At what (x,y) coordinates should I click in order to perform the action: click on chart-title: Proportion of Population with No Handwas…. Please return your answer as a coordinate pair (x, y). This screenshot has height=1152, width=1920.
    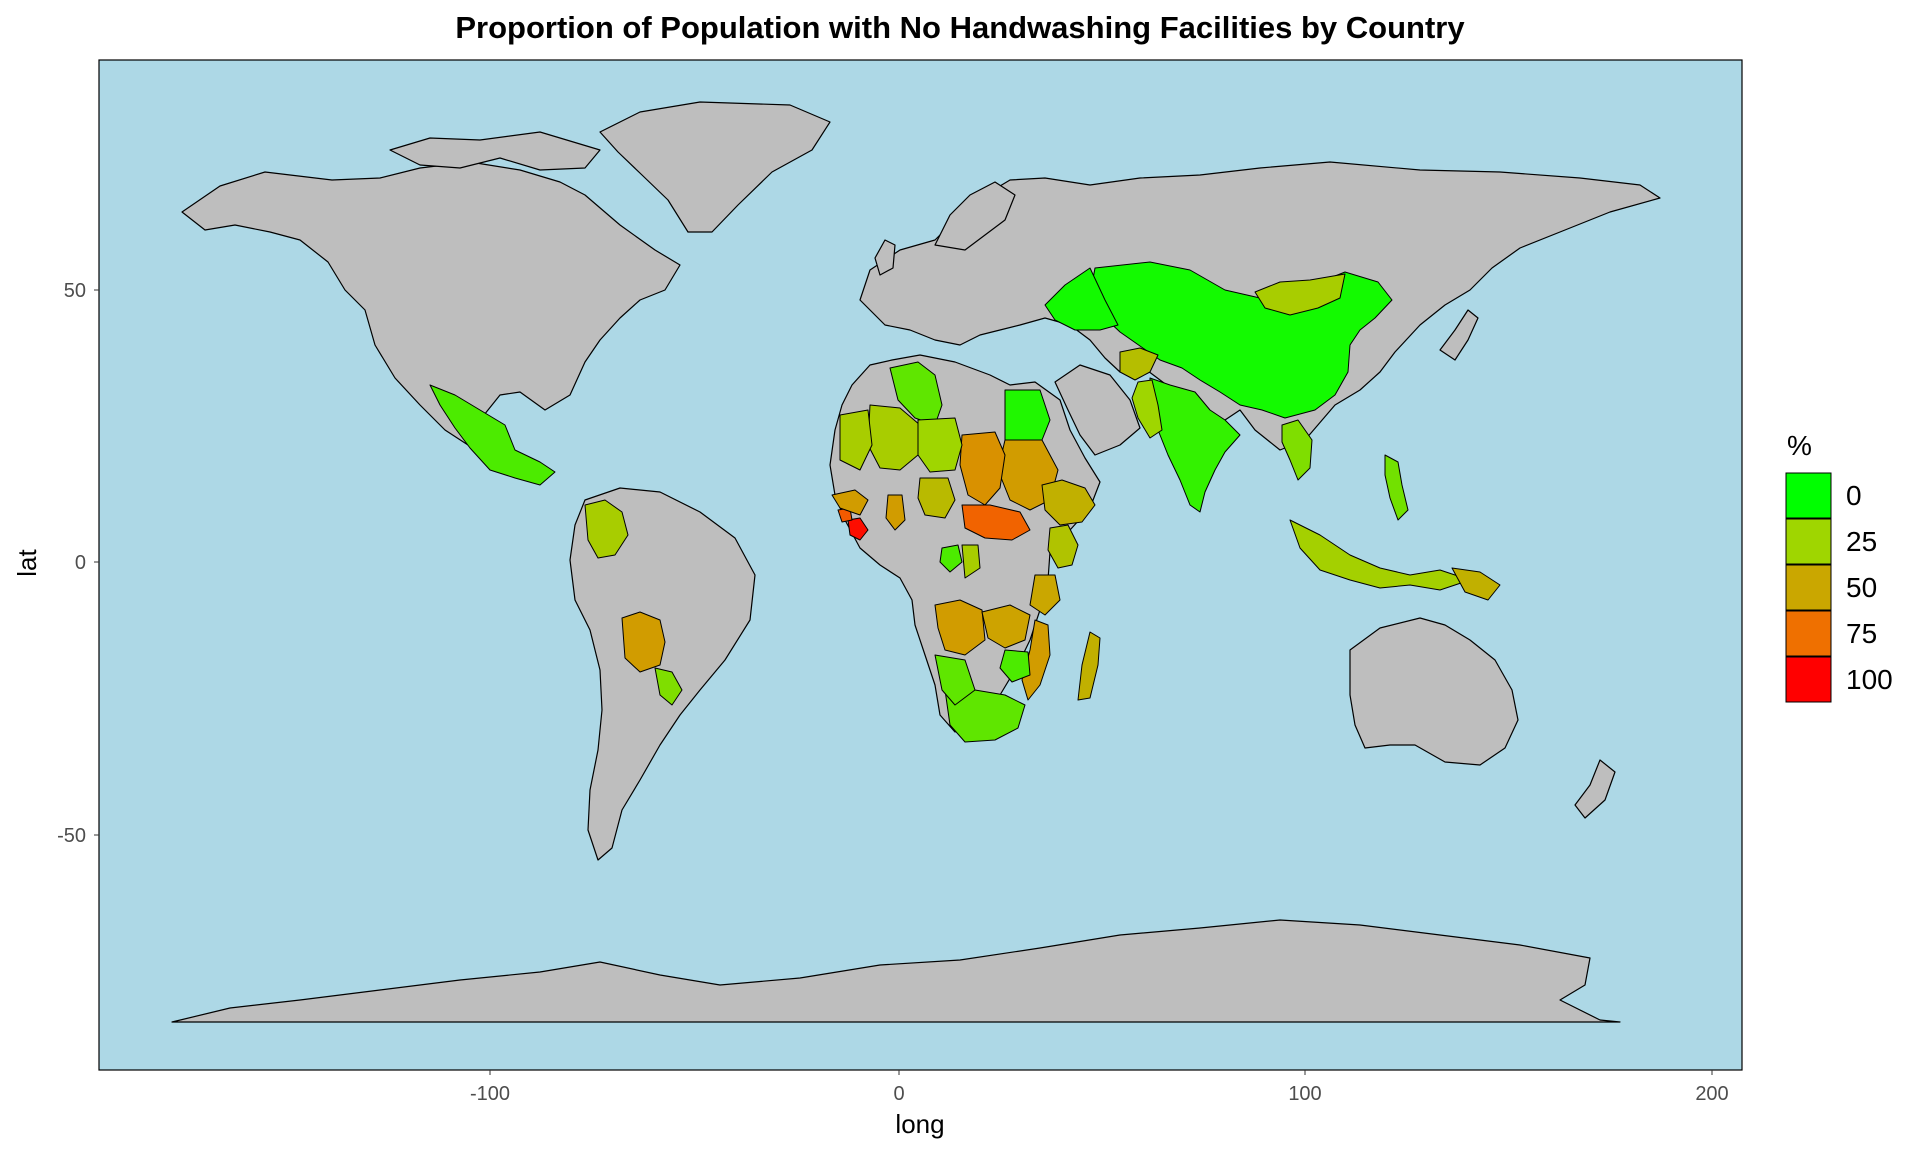
    Looking at the image, I should click on (960, 27).